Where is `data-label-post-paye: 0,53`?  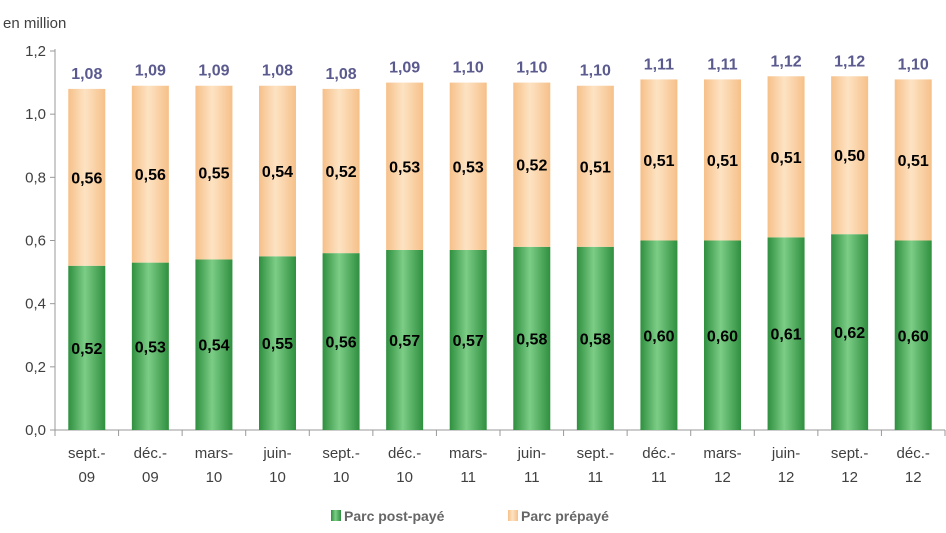
data-label-post-paye: 0,53 is located at coordinates (150, 347).